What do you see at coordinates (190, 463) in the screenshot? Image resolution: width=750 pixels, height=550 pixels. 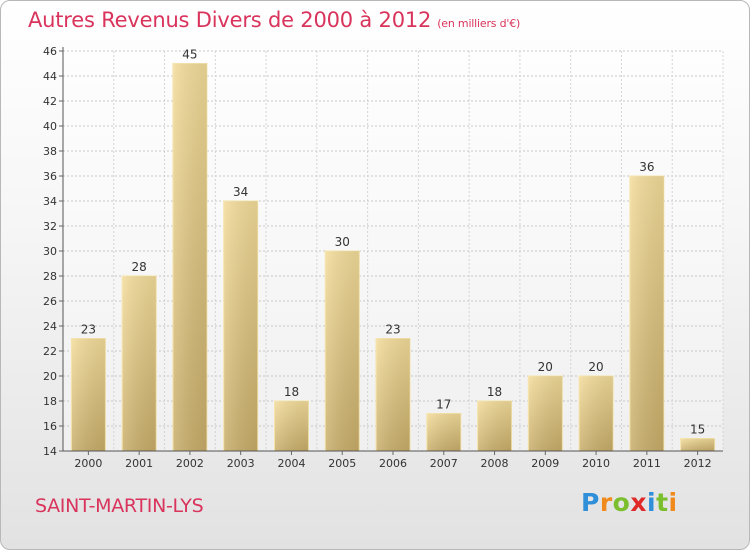 I see `x-tick-label: 2002` at bounding box center [190, 463].